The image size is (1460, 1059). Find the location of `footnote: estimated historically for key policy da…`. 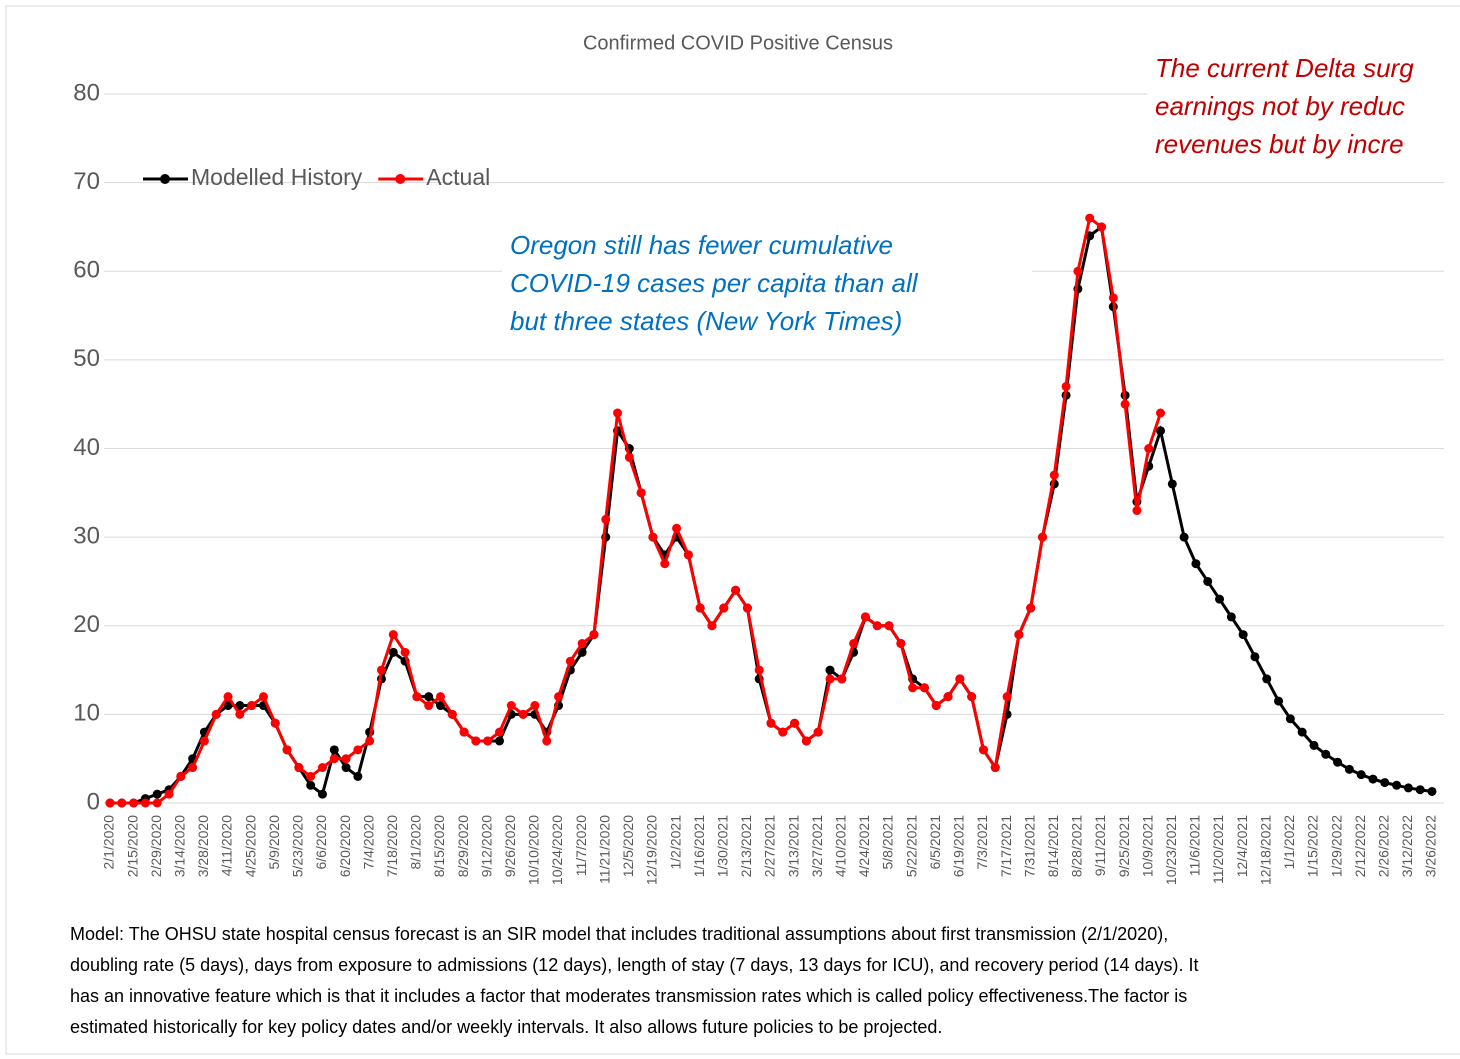

footnote: estimated historically for key policy da… is located at coordinates (506, 1027).